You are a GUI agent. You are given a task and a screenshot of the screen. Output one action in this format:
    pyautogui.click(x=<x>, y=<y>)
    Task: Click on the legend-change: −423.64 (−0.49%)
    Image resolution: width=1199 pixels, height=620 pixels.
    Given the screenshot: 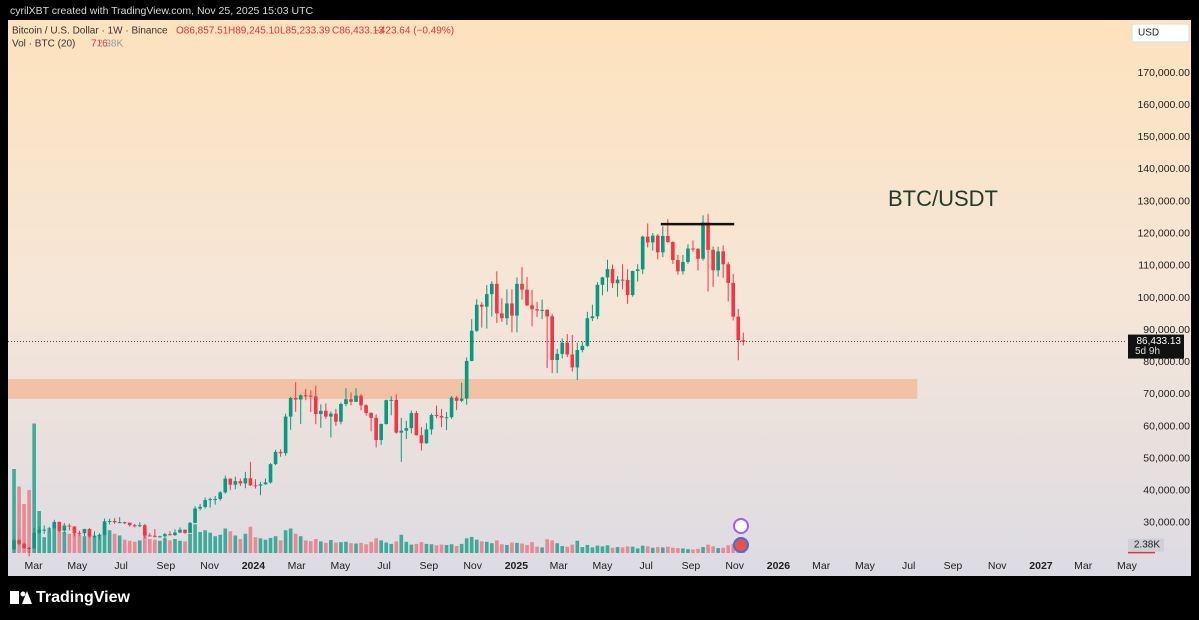 What is the action you would take?
    pyautogui.click(x=414, y=31)
    